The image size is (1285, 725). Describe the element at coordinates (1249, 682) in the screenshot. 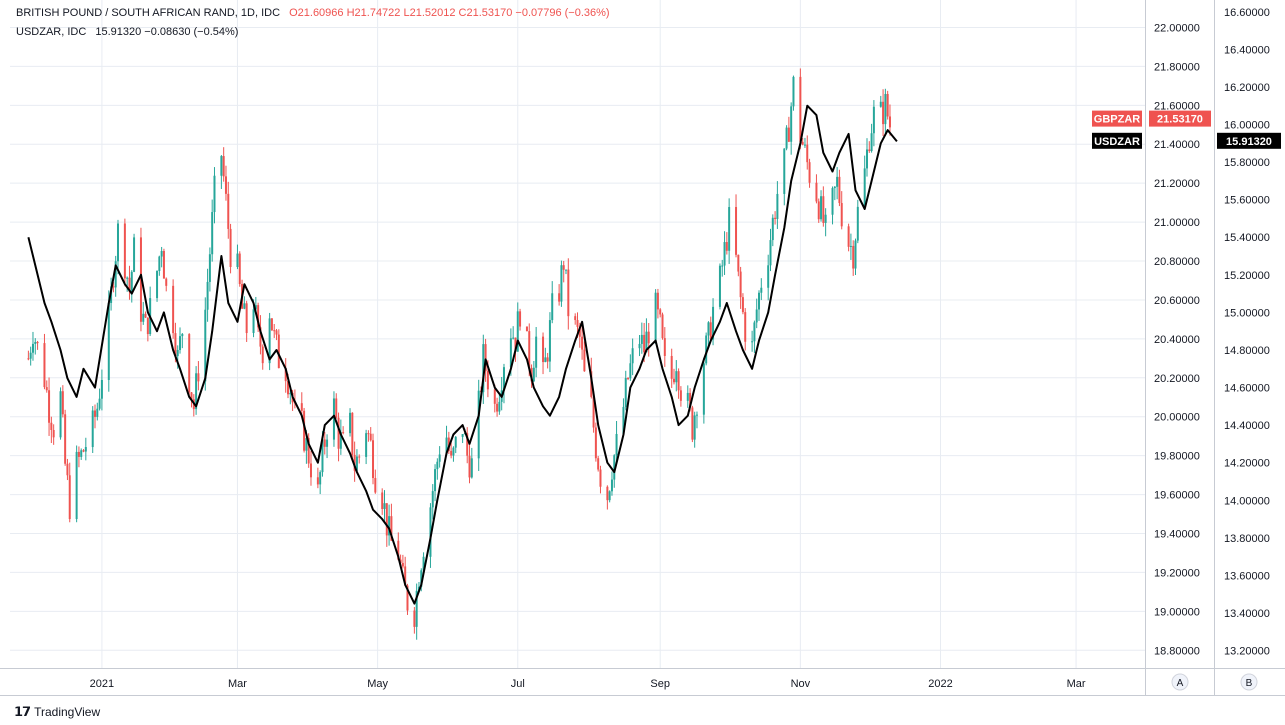

I see `scale-button-b: B` at that location.